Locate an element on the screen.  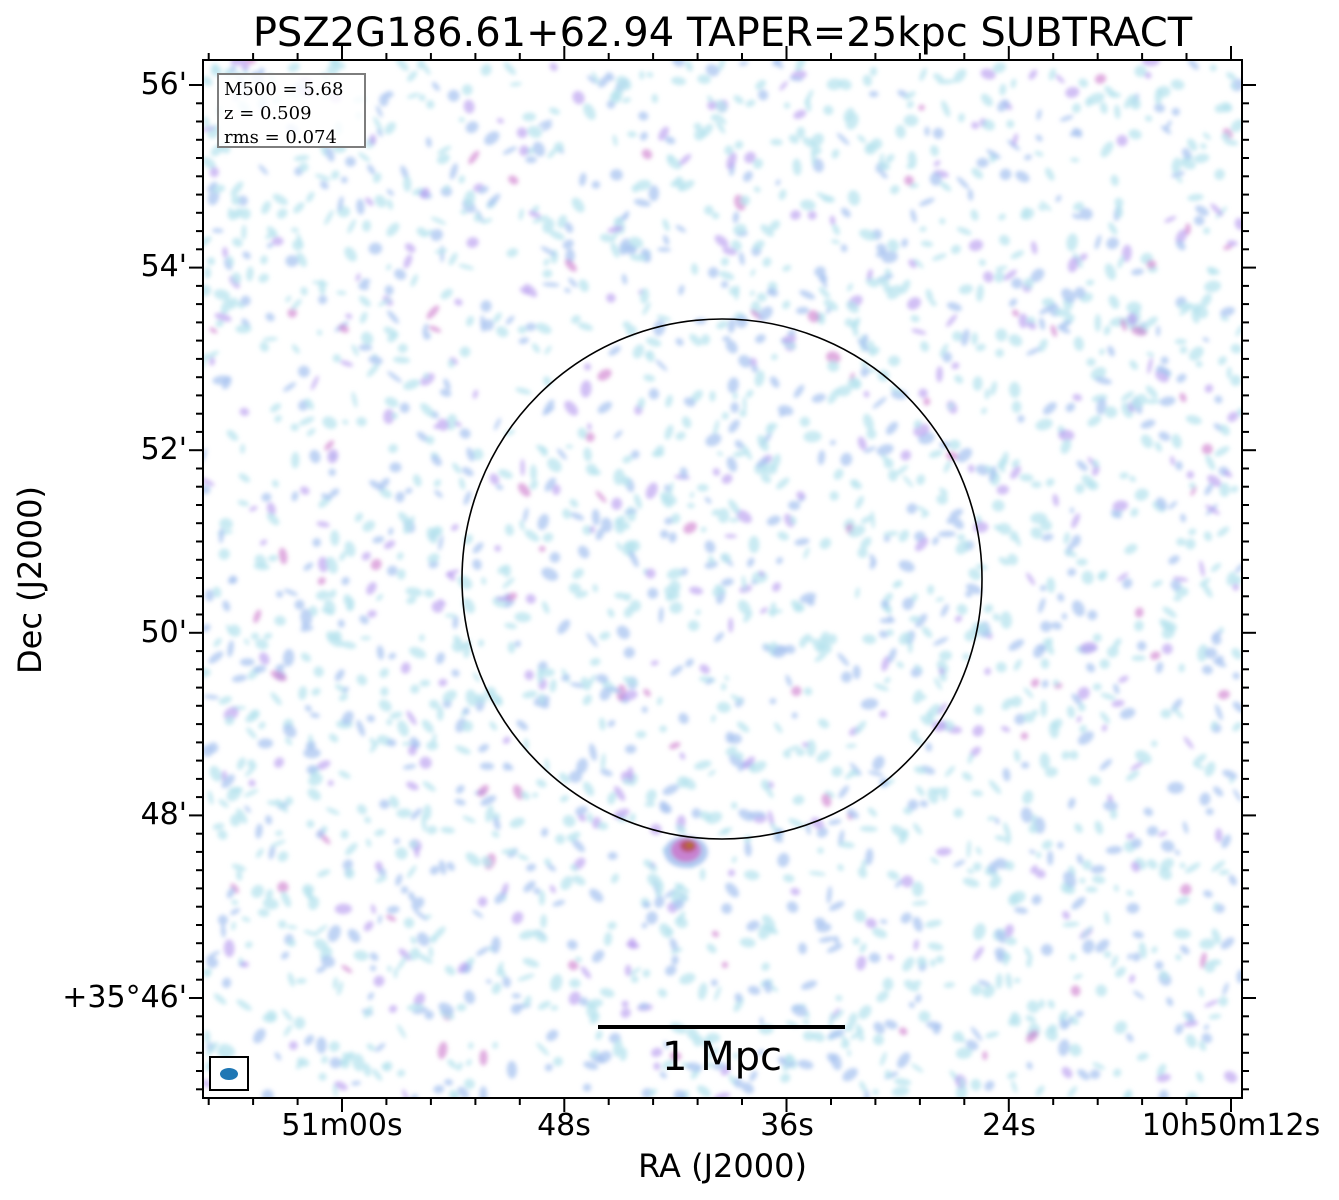
x-tick-label: 48s is located at coordinates (564, 1125).